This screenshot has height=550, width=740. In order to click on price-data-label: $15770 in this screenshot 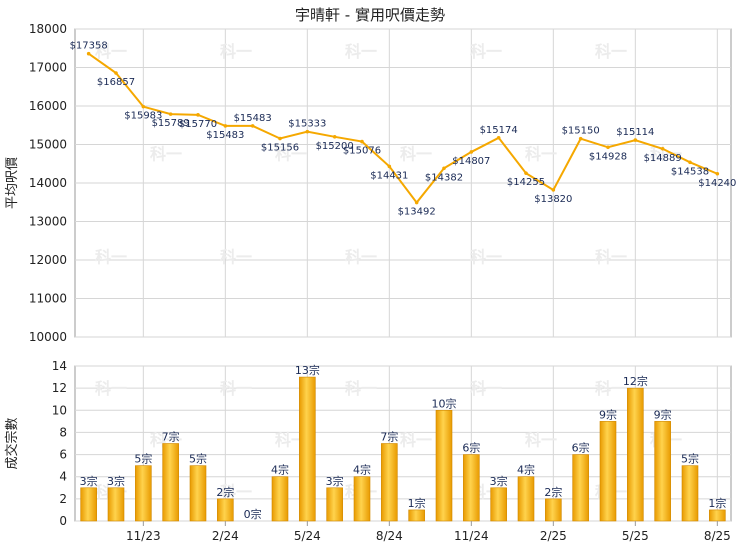, I will do `click(198, 124)`.